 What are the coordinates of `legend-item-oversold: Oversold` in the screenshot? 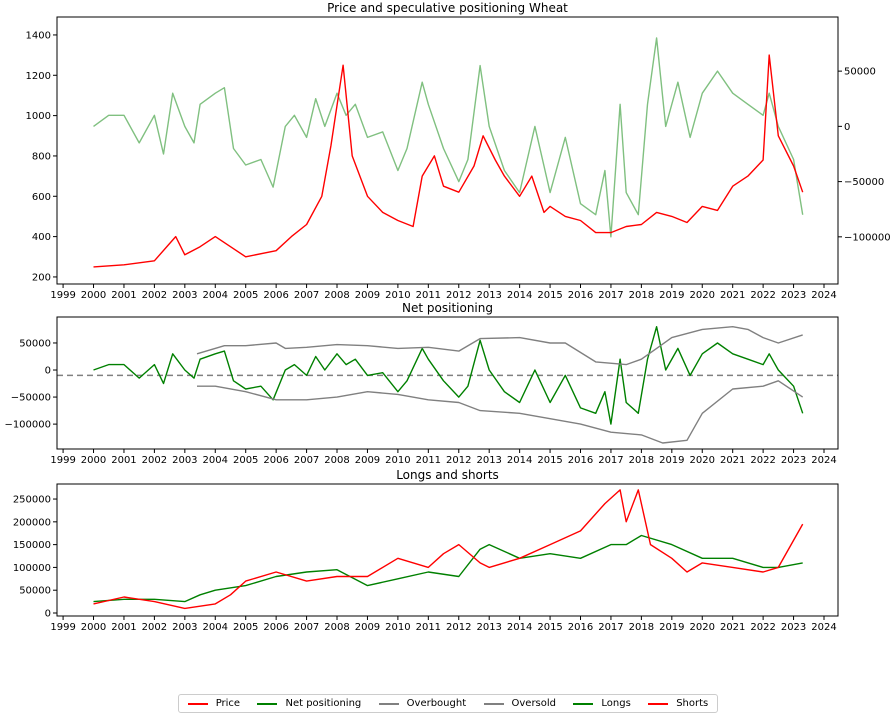 It's located at (520, 703).